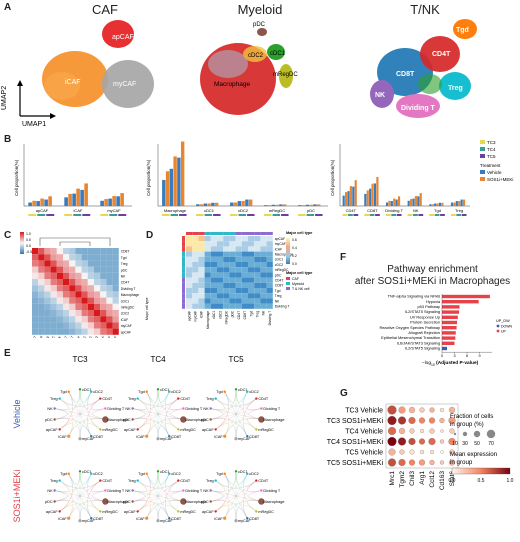  I want to click on e-node-label: iCAF, so click(140, 519).